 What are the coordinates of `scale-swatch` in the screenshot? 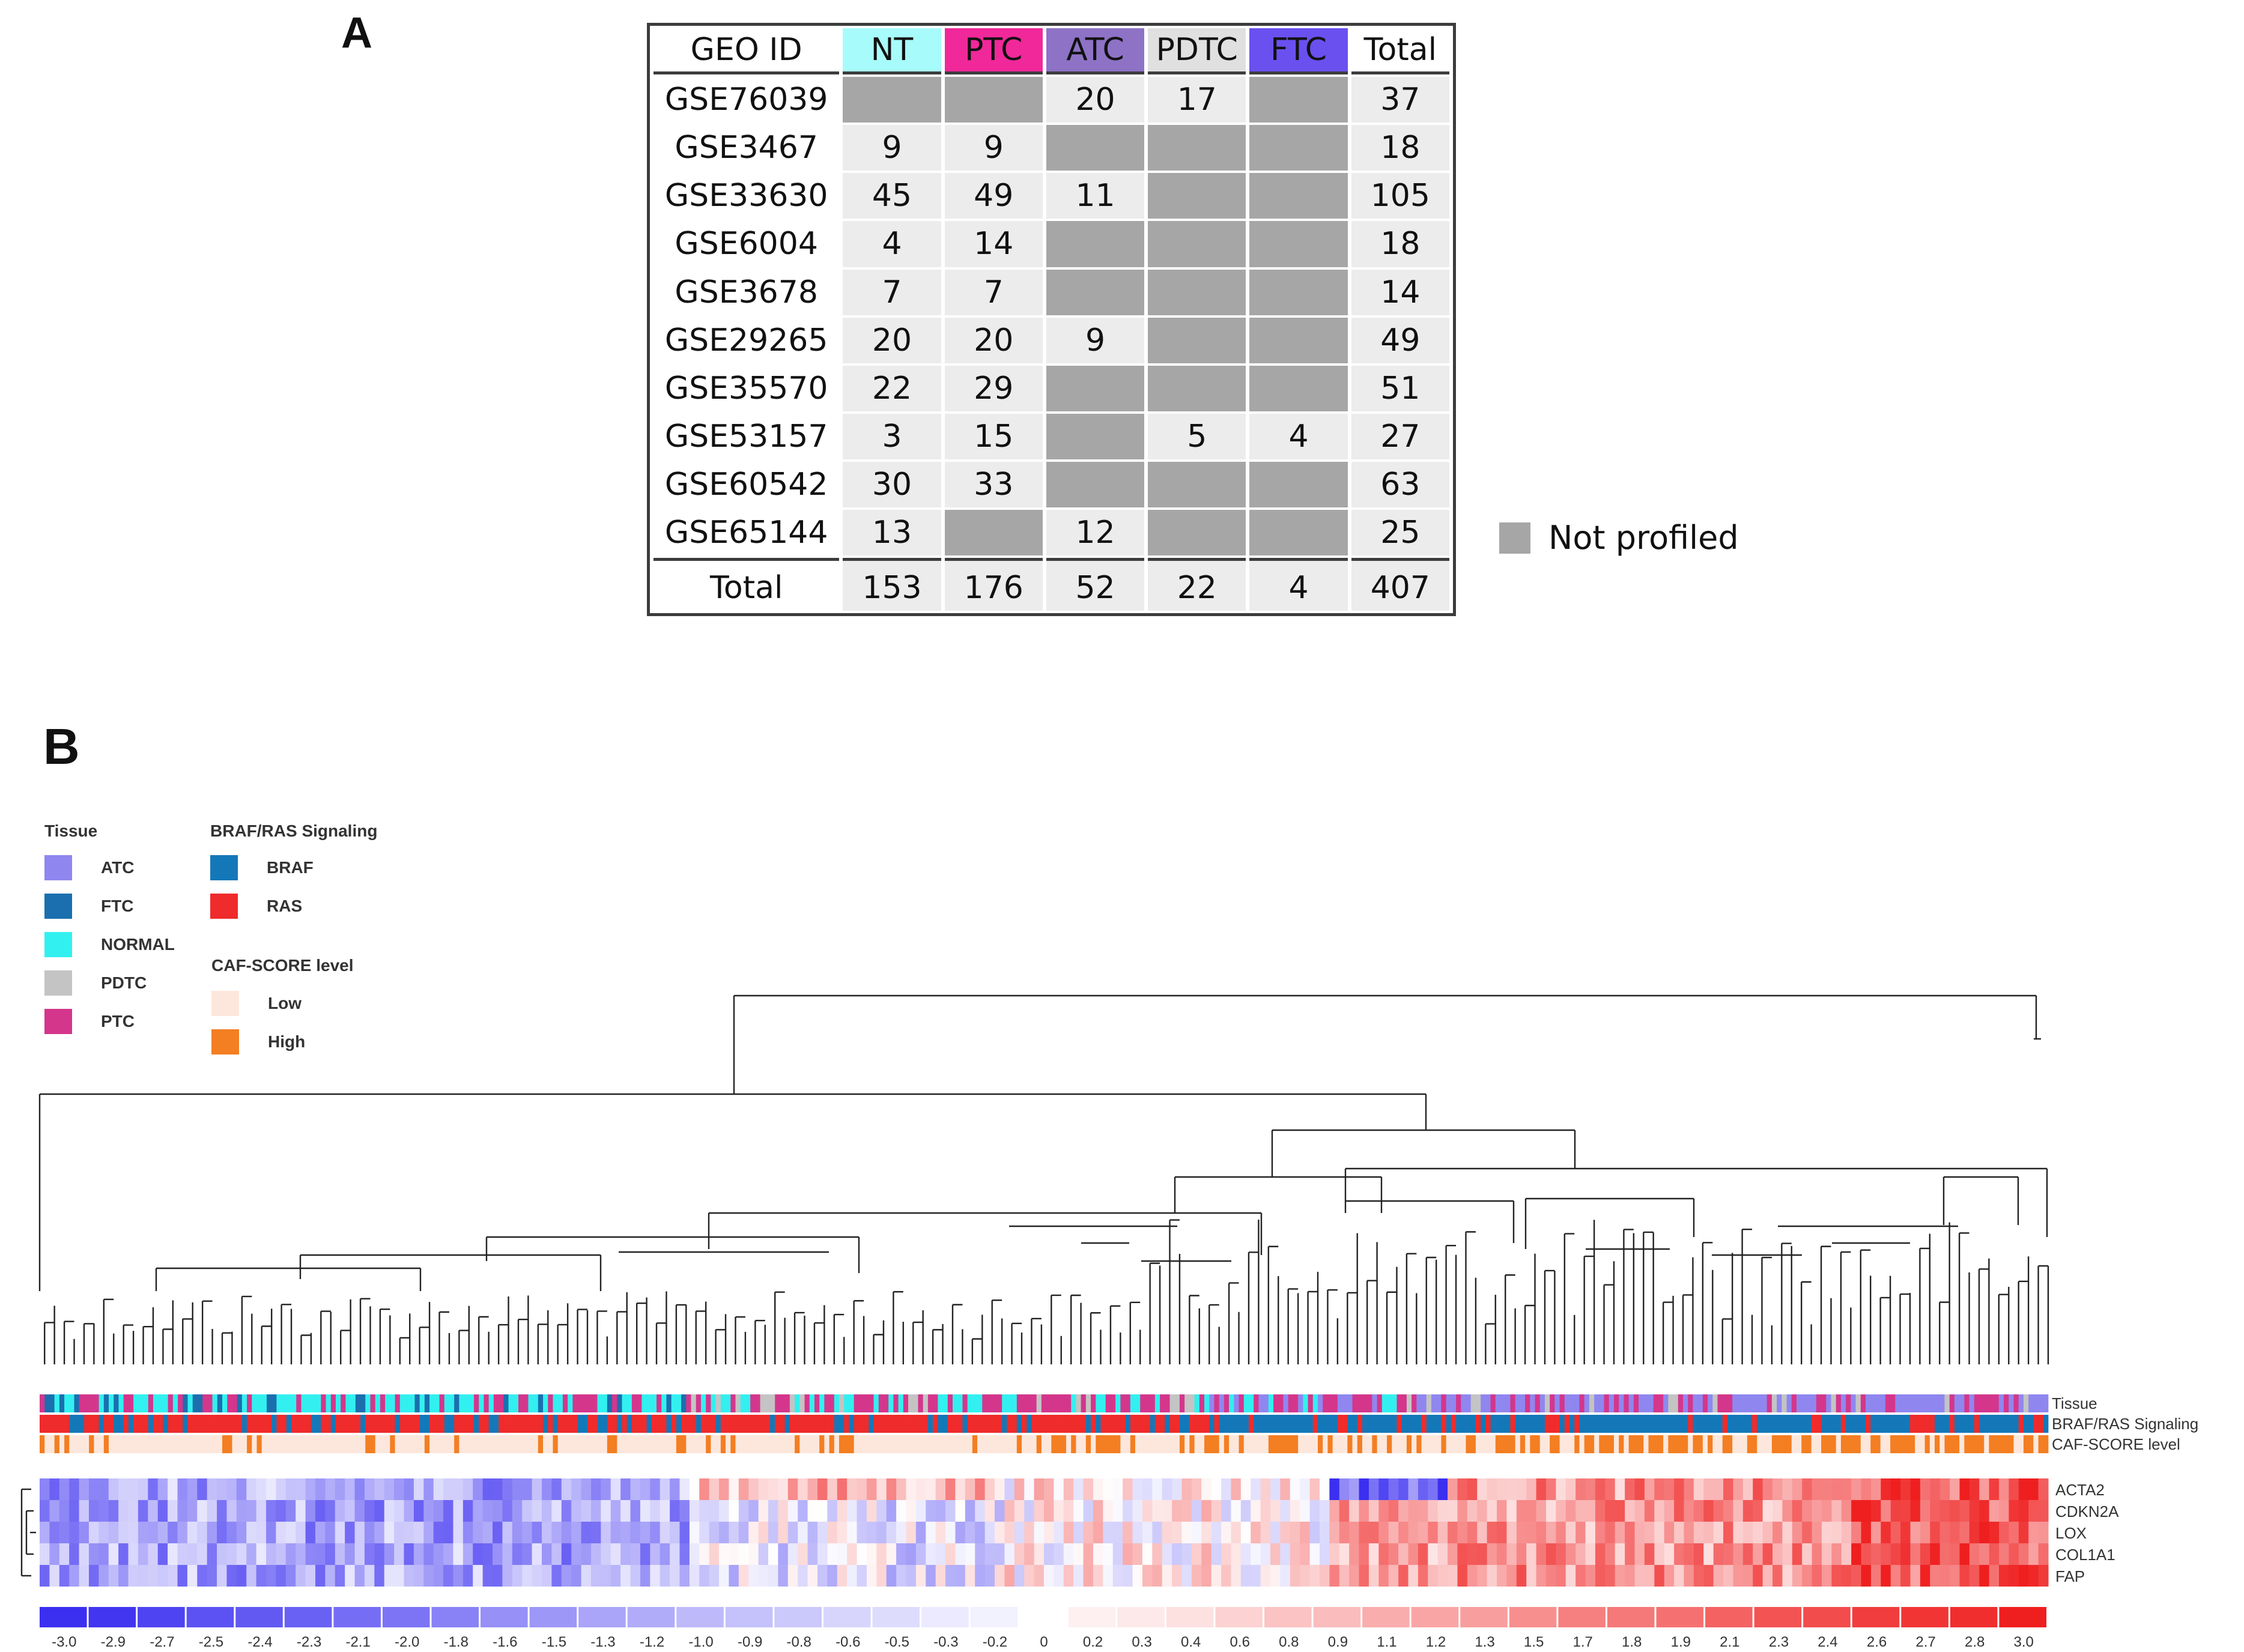 It's located at (406, 1617).